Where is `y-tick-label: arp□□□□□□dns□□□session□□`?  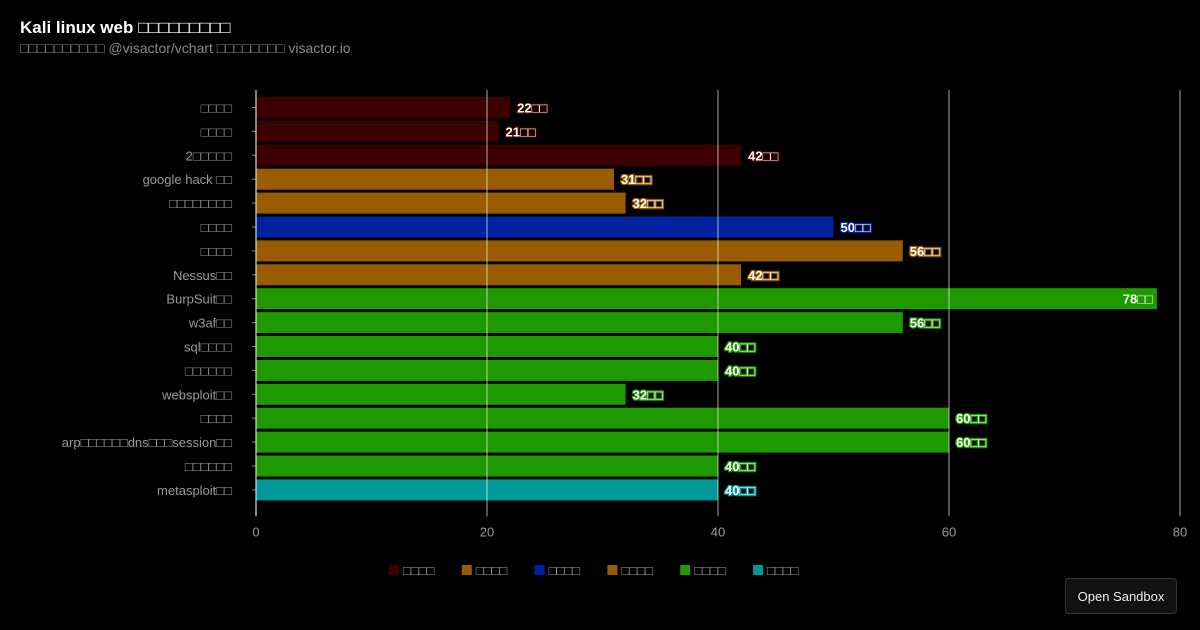 y-tick-label: arp□□□□□□dns□□□session□□ is located at coordinates (147, 442).